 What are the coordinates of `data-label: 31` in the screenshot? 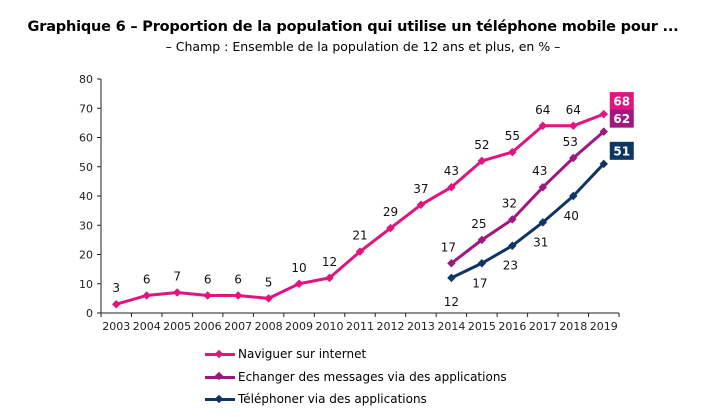 It's located at (540, 242).